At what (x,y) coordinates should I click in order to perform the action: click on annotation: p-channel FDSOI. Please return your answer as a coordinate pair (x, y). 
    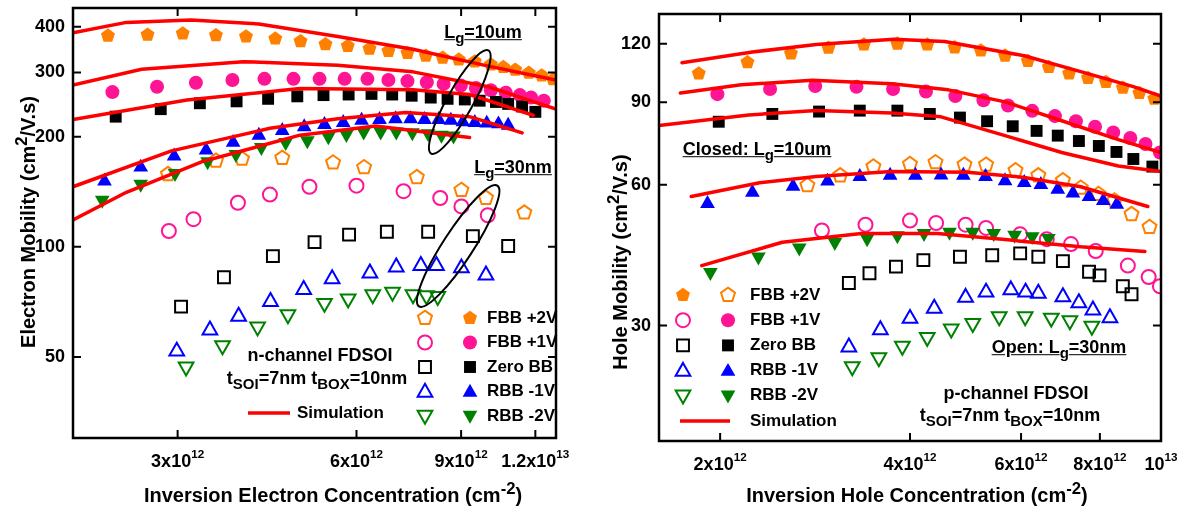
    Looking at the image, I should click on (1016, 393).